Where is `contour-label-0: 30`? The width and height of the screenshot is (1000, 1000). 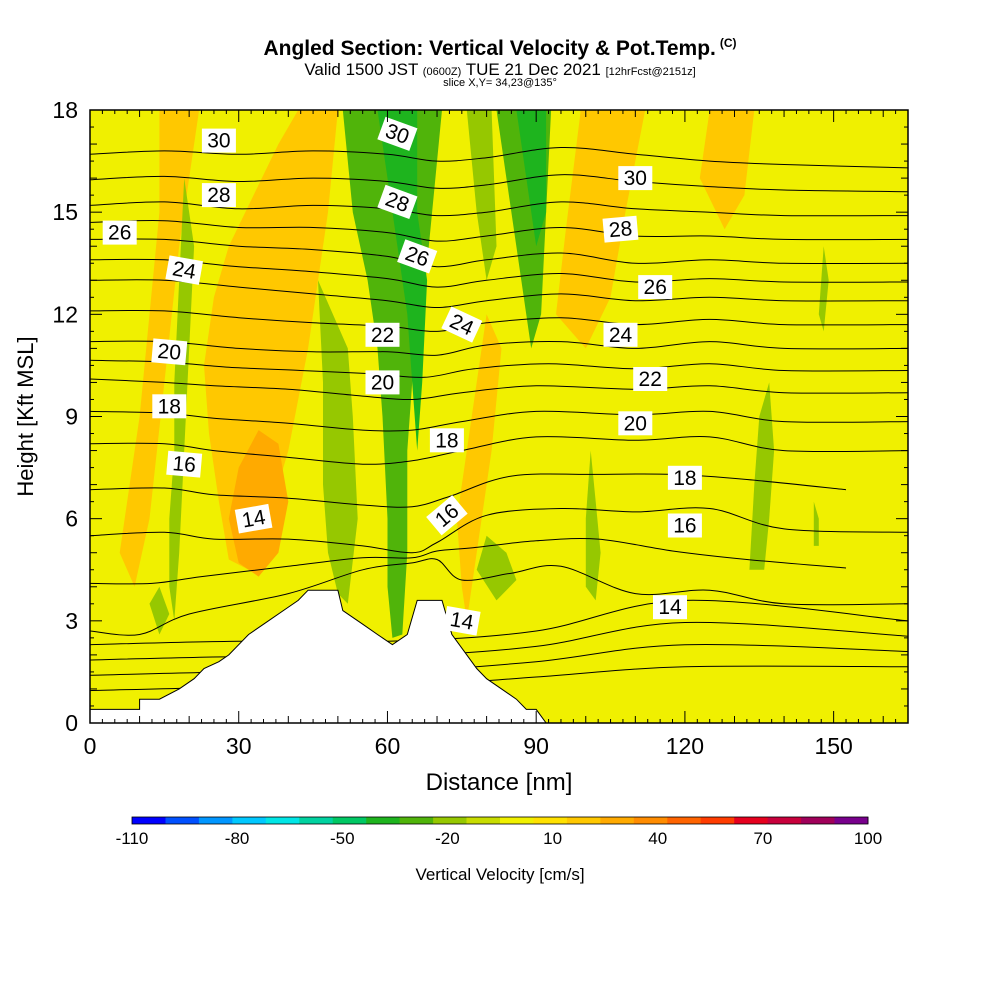 contour-label-0: 30 is located at coordinates (218, 140).